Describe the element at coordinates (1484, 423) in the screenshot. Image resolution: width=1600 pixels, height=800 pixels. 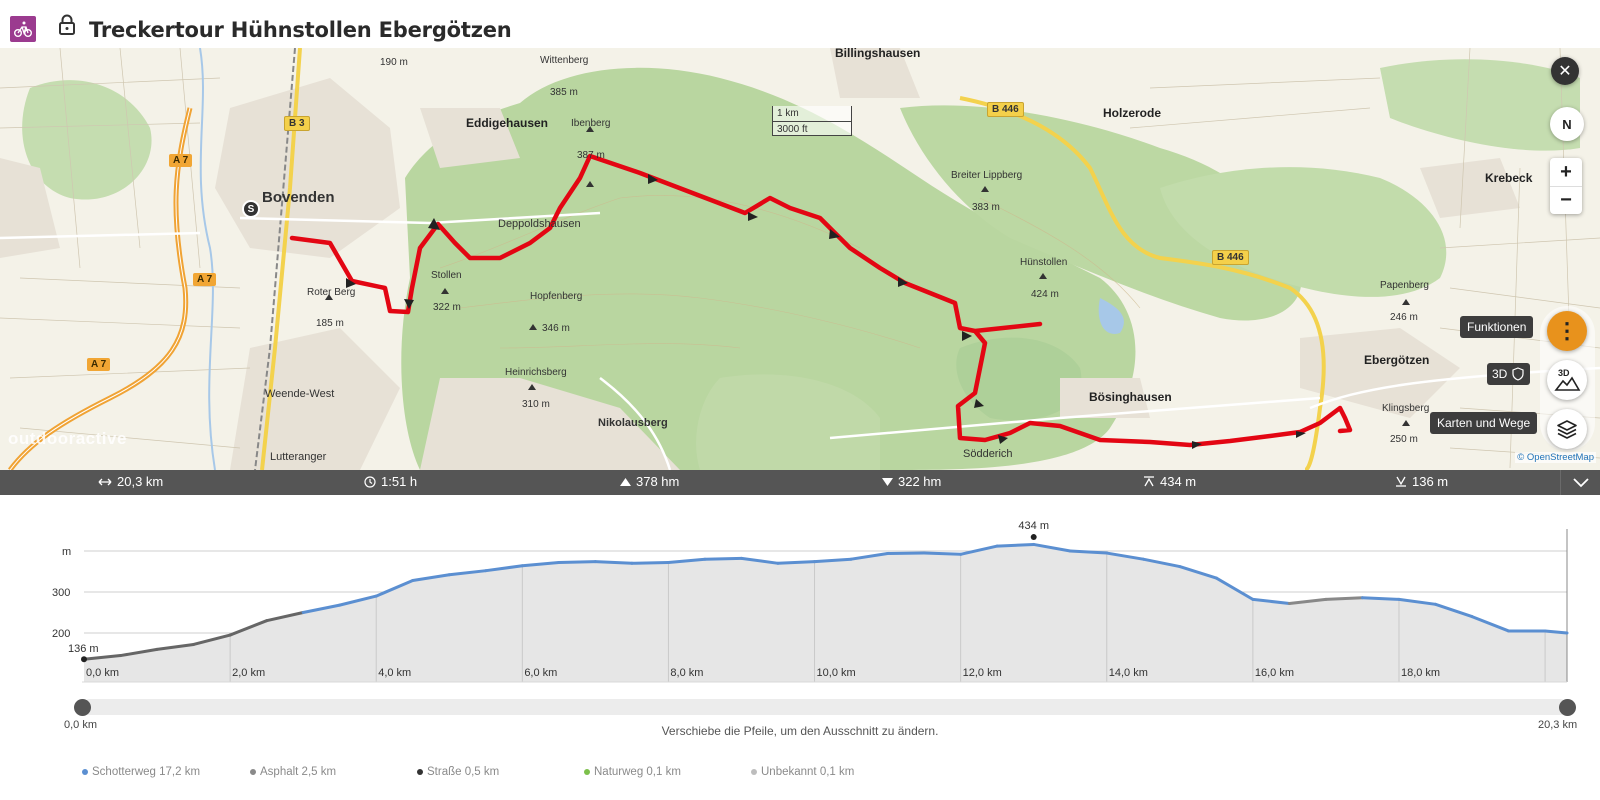
I see `layers-tooltip: Karten und Wege` at that location.